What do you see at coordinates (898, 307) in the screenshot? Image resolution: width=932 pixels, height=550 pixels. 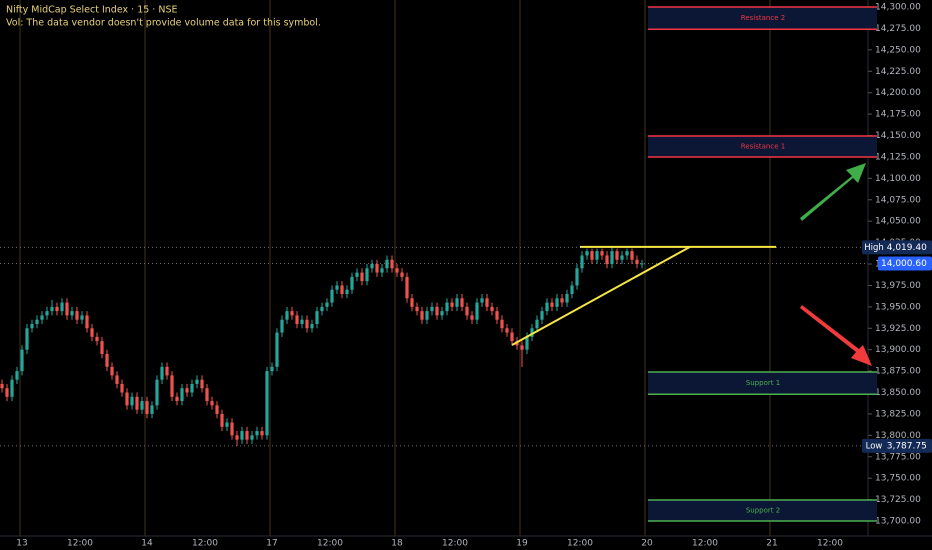 I see `y-tick-label: 13,950.00` at bounding box center [898, 307].